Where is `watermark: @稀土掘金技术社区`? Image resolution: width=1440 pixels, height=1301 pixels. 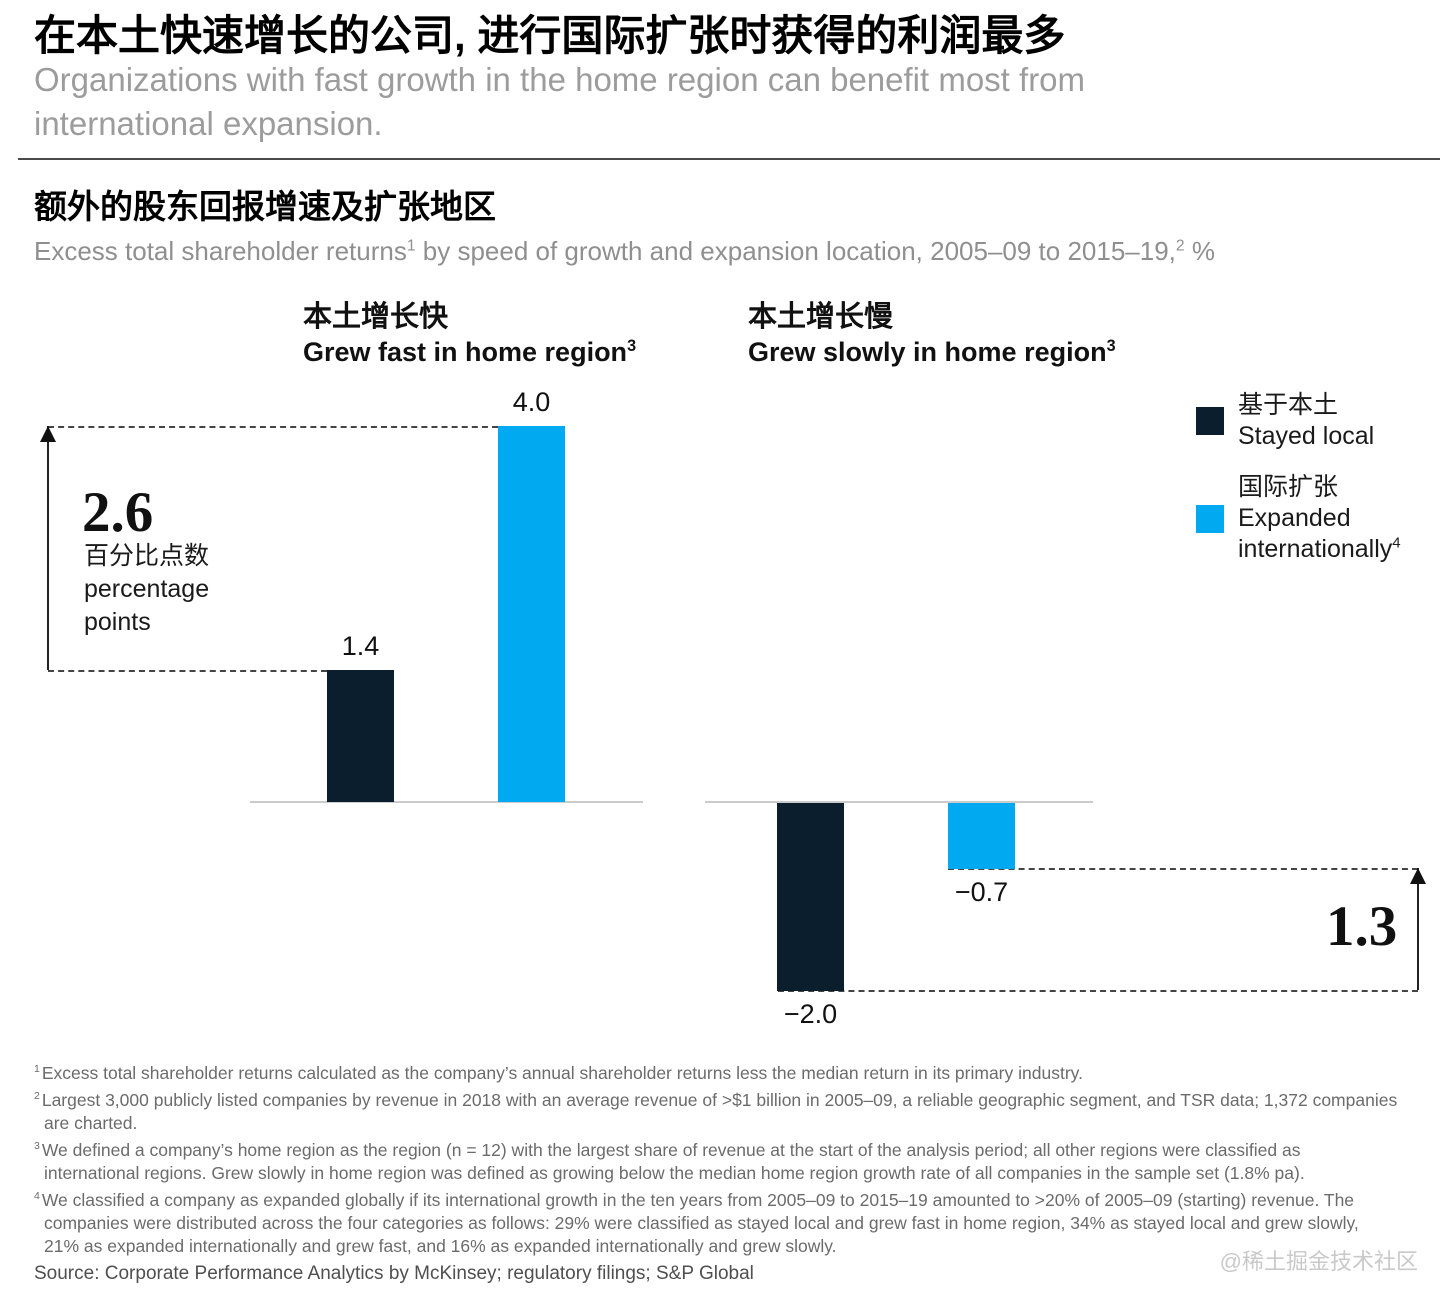
watermark: @稀土掘金技术社区 is located at coordinates (1318, 1261).